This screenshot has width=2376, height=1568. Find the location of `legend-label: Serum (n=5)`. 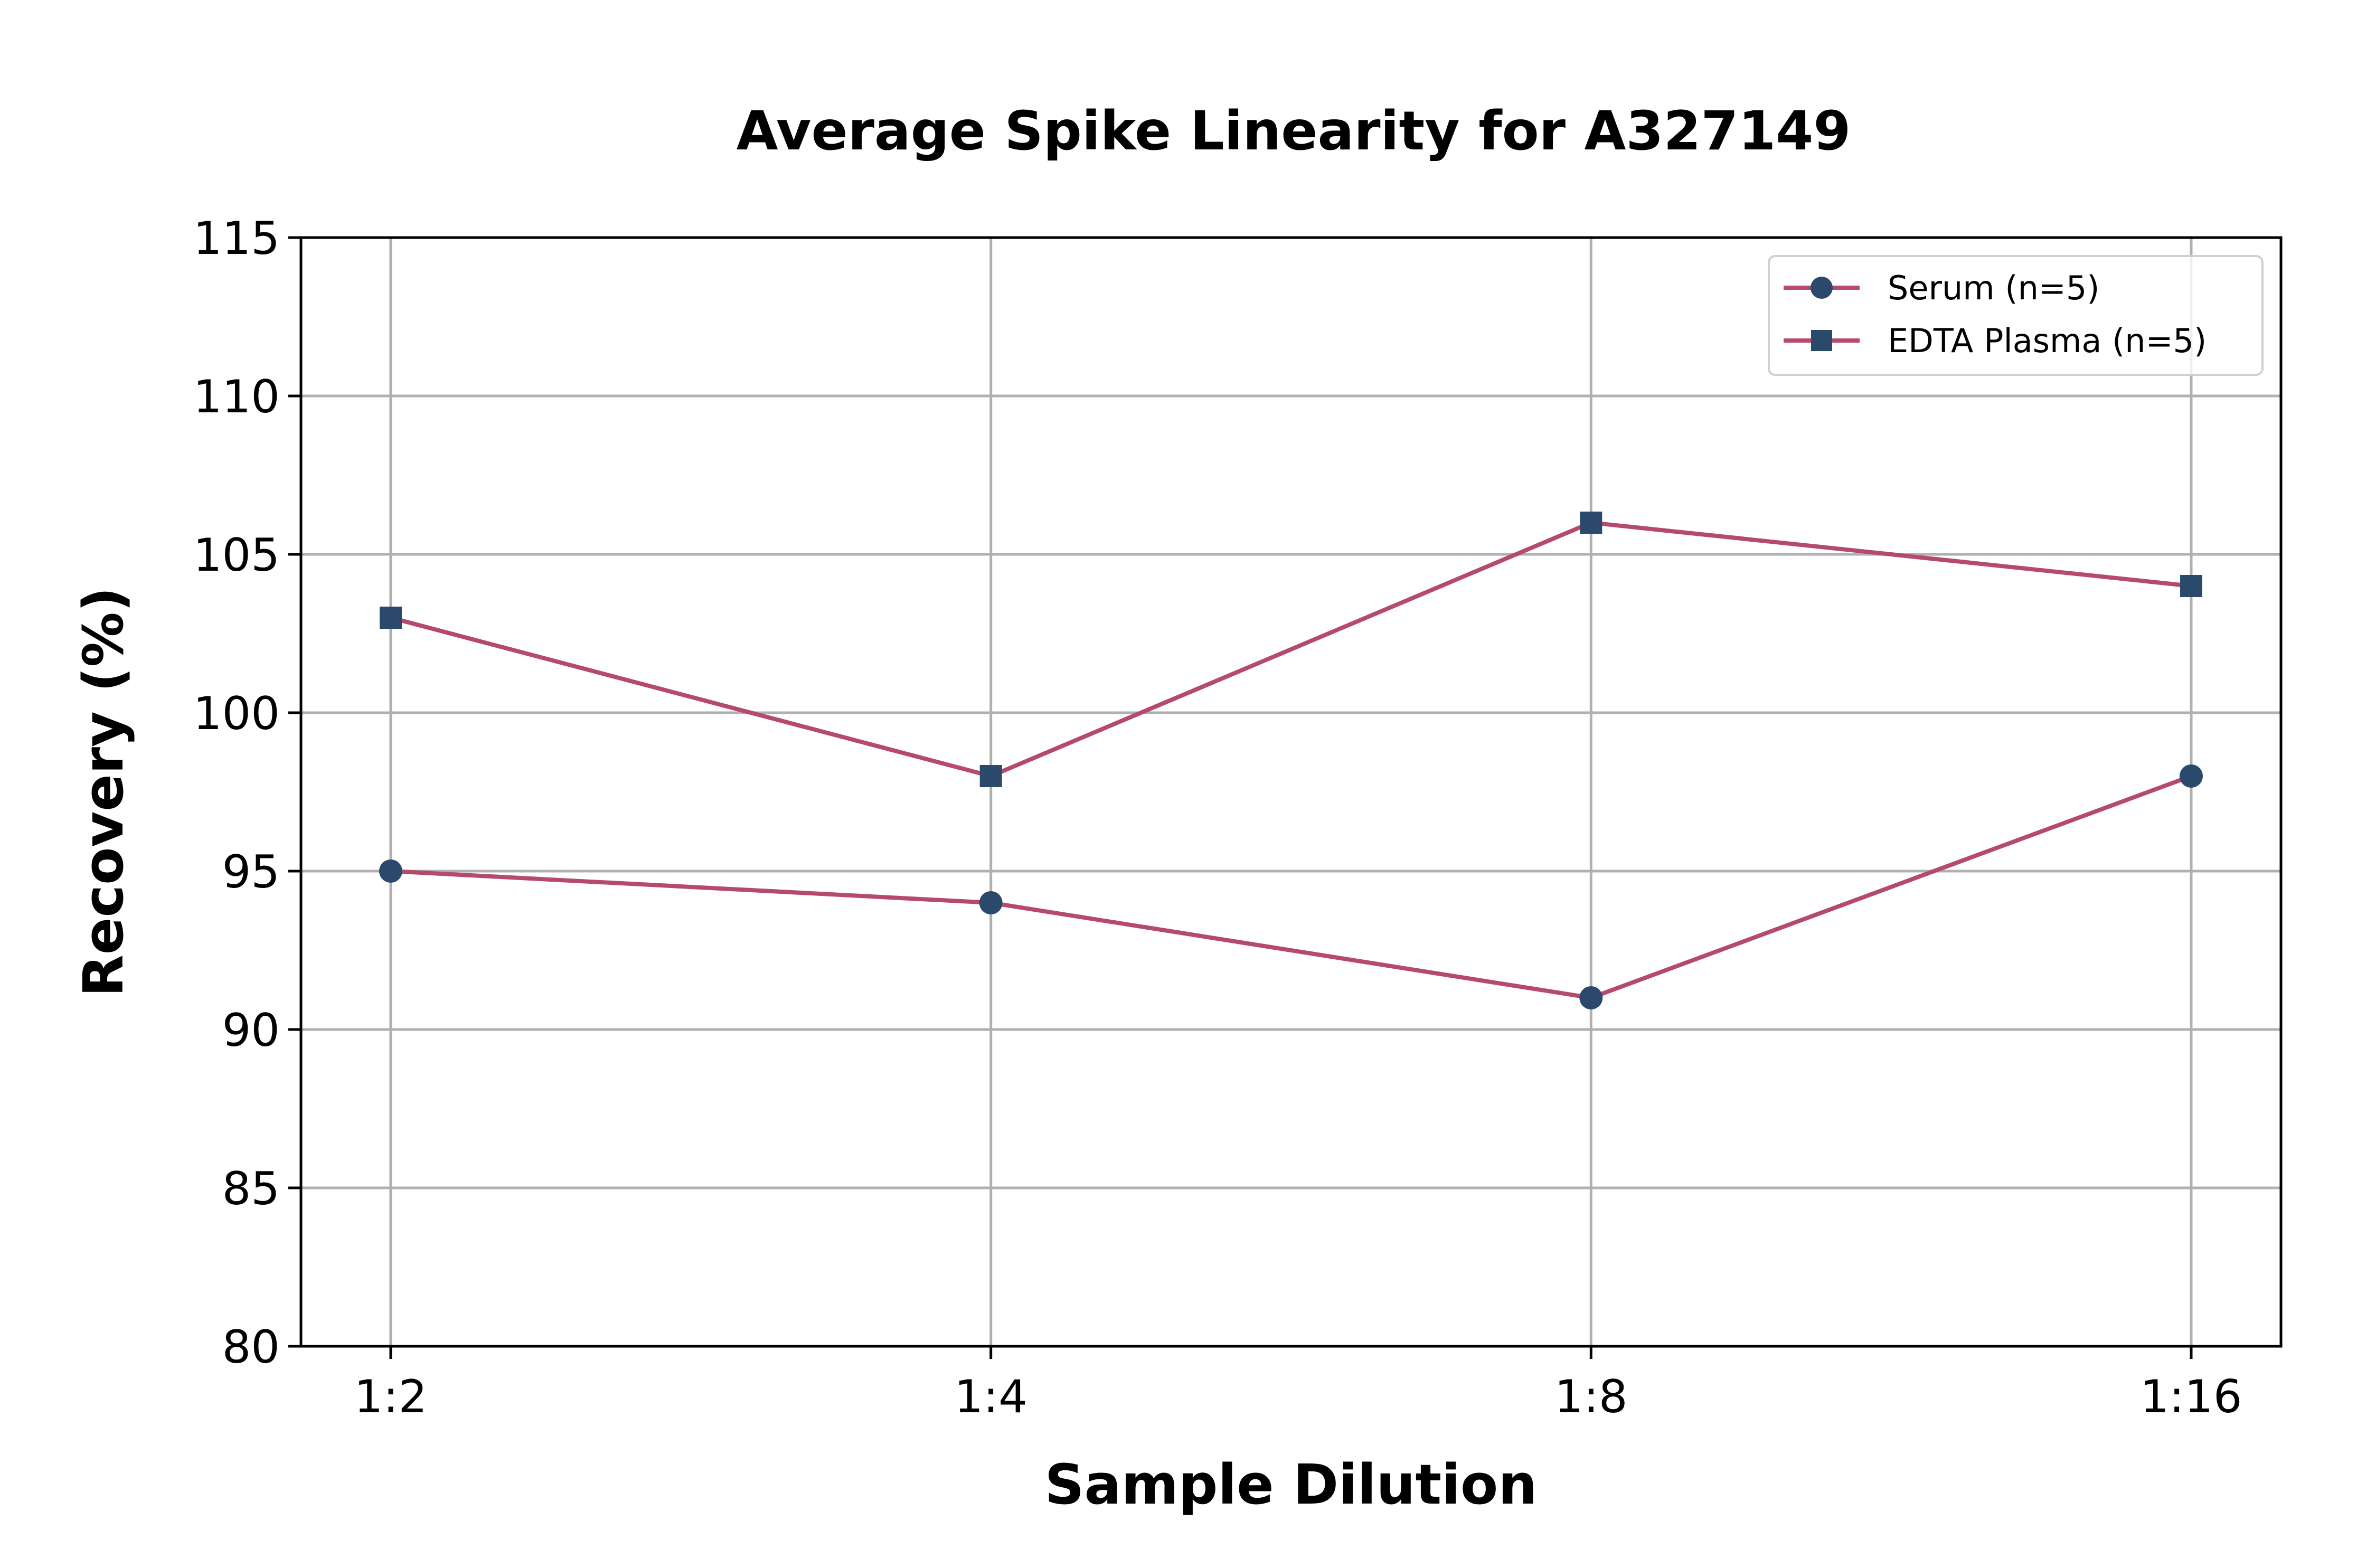

legend-label: Serum (n=5) is located at coordinates (1994, 288).